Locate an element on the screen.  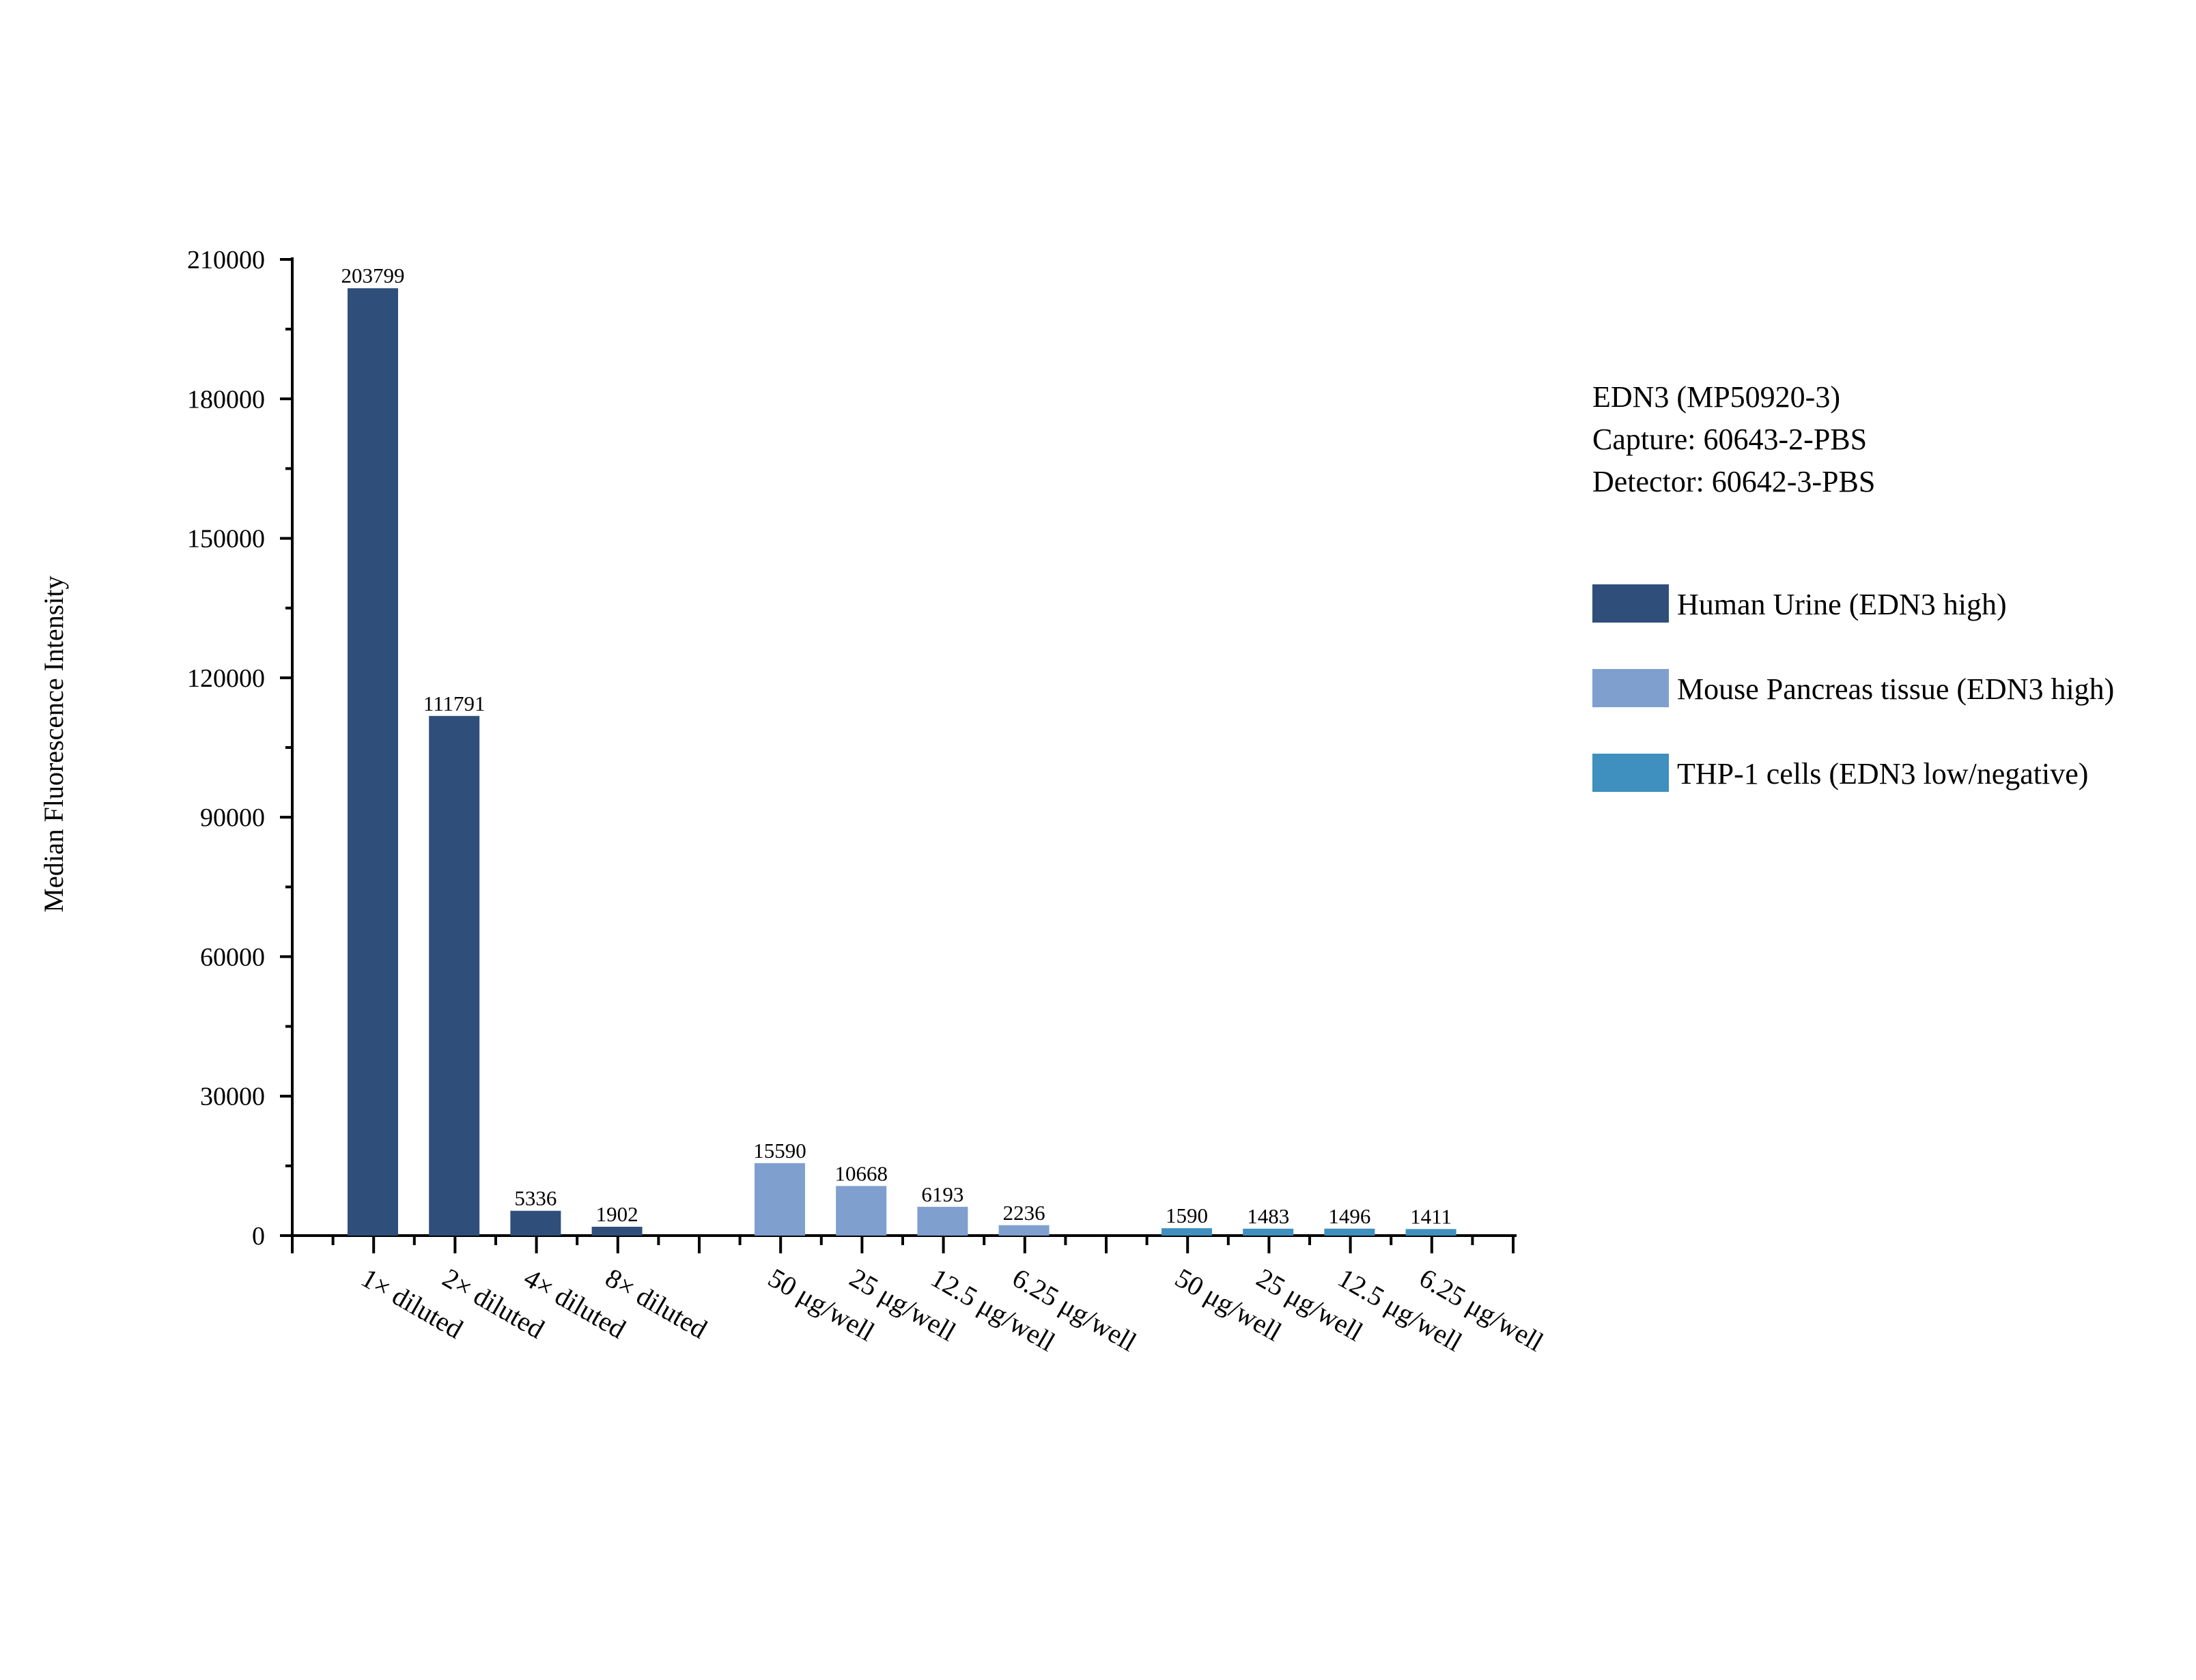
info-line-3: Detector: 60642-3-PBS is located at coordinates (1734, 481).